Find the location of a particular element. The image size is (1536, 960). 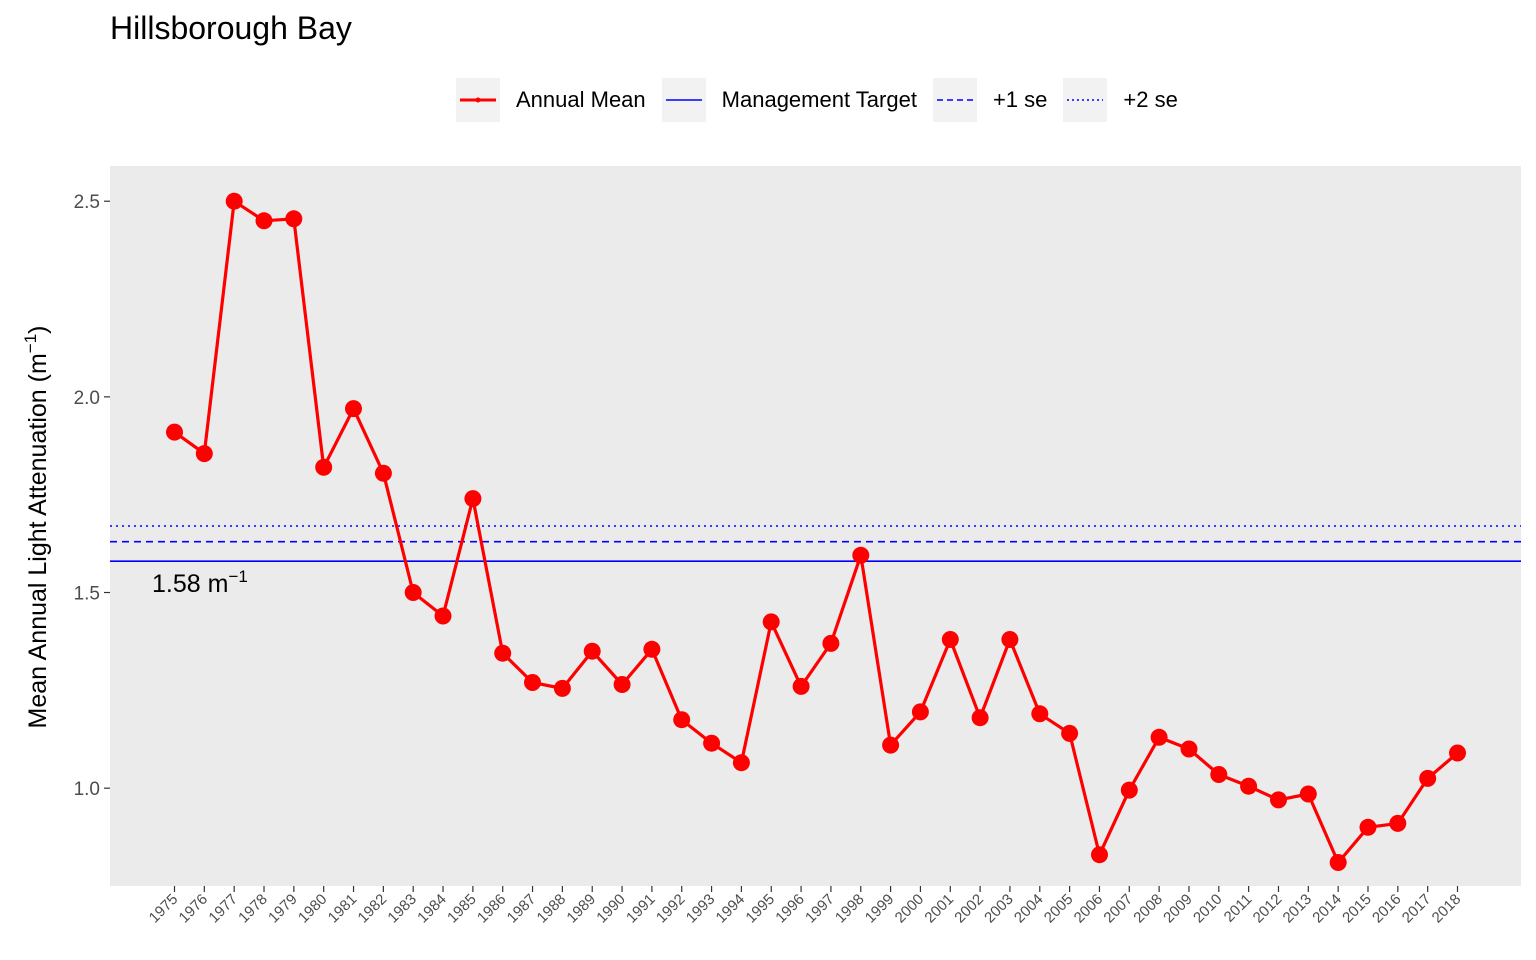

data-point-2014 is located at coordinates (1338, 862).